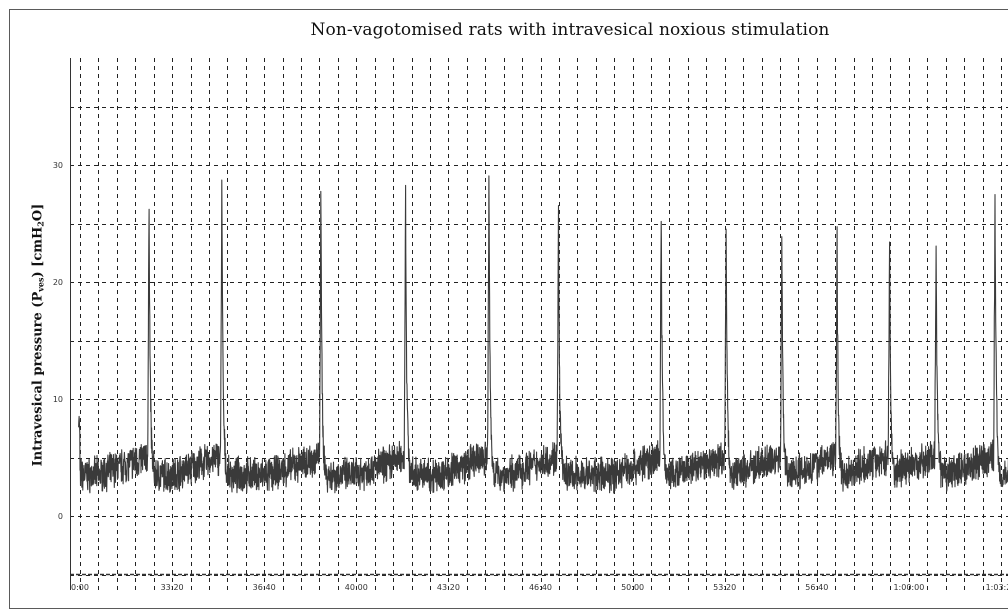 This screenshot has height=609, width=1008. What do you see at coordinates (80, 587) in the screenshot?
I see `x-tick-label: 0:00` at bounding box center [80, 587].